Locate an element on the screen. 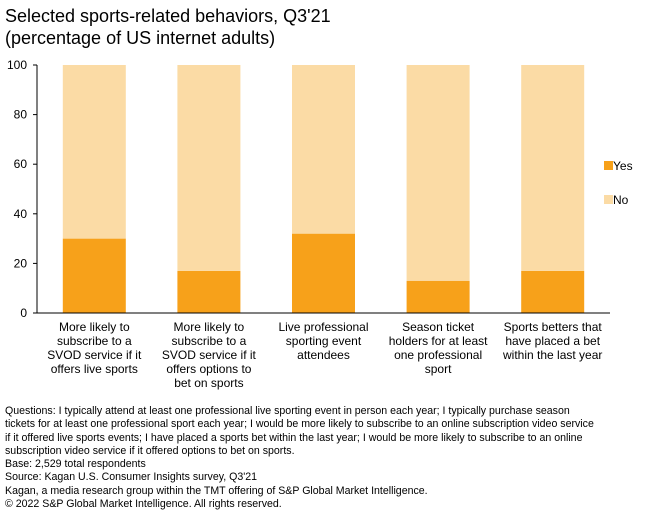 The image size is (660, 520). x-category-label-line: one professional is located at coordinates (438, 355).